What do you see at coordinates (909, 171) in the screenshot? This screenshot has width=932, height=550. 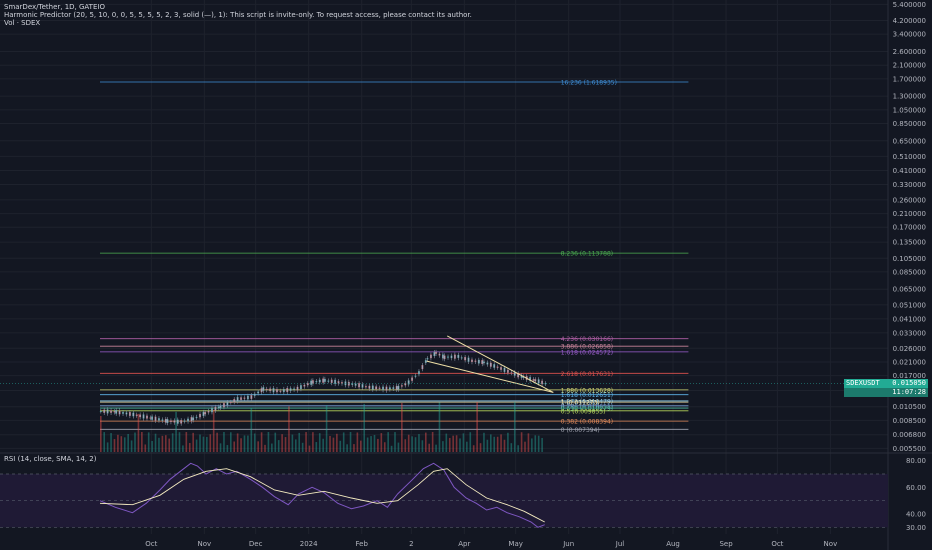 I see `y-tick-label: 0.410000` at bounding box center [909, 171].